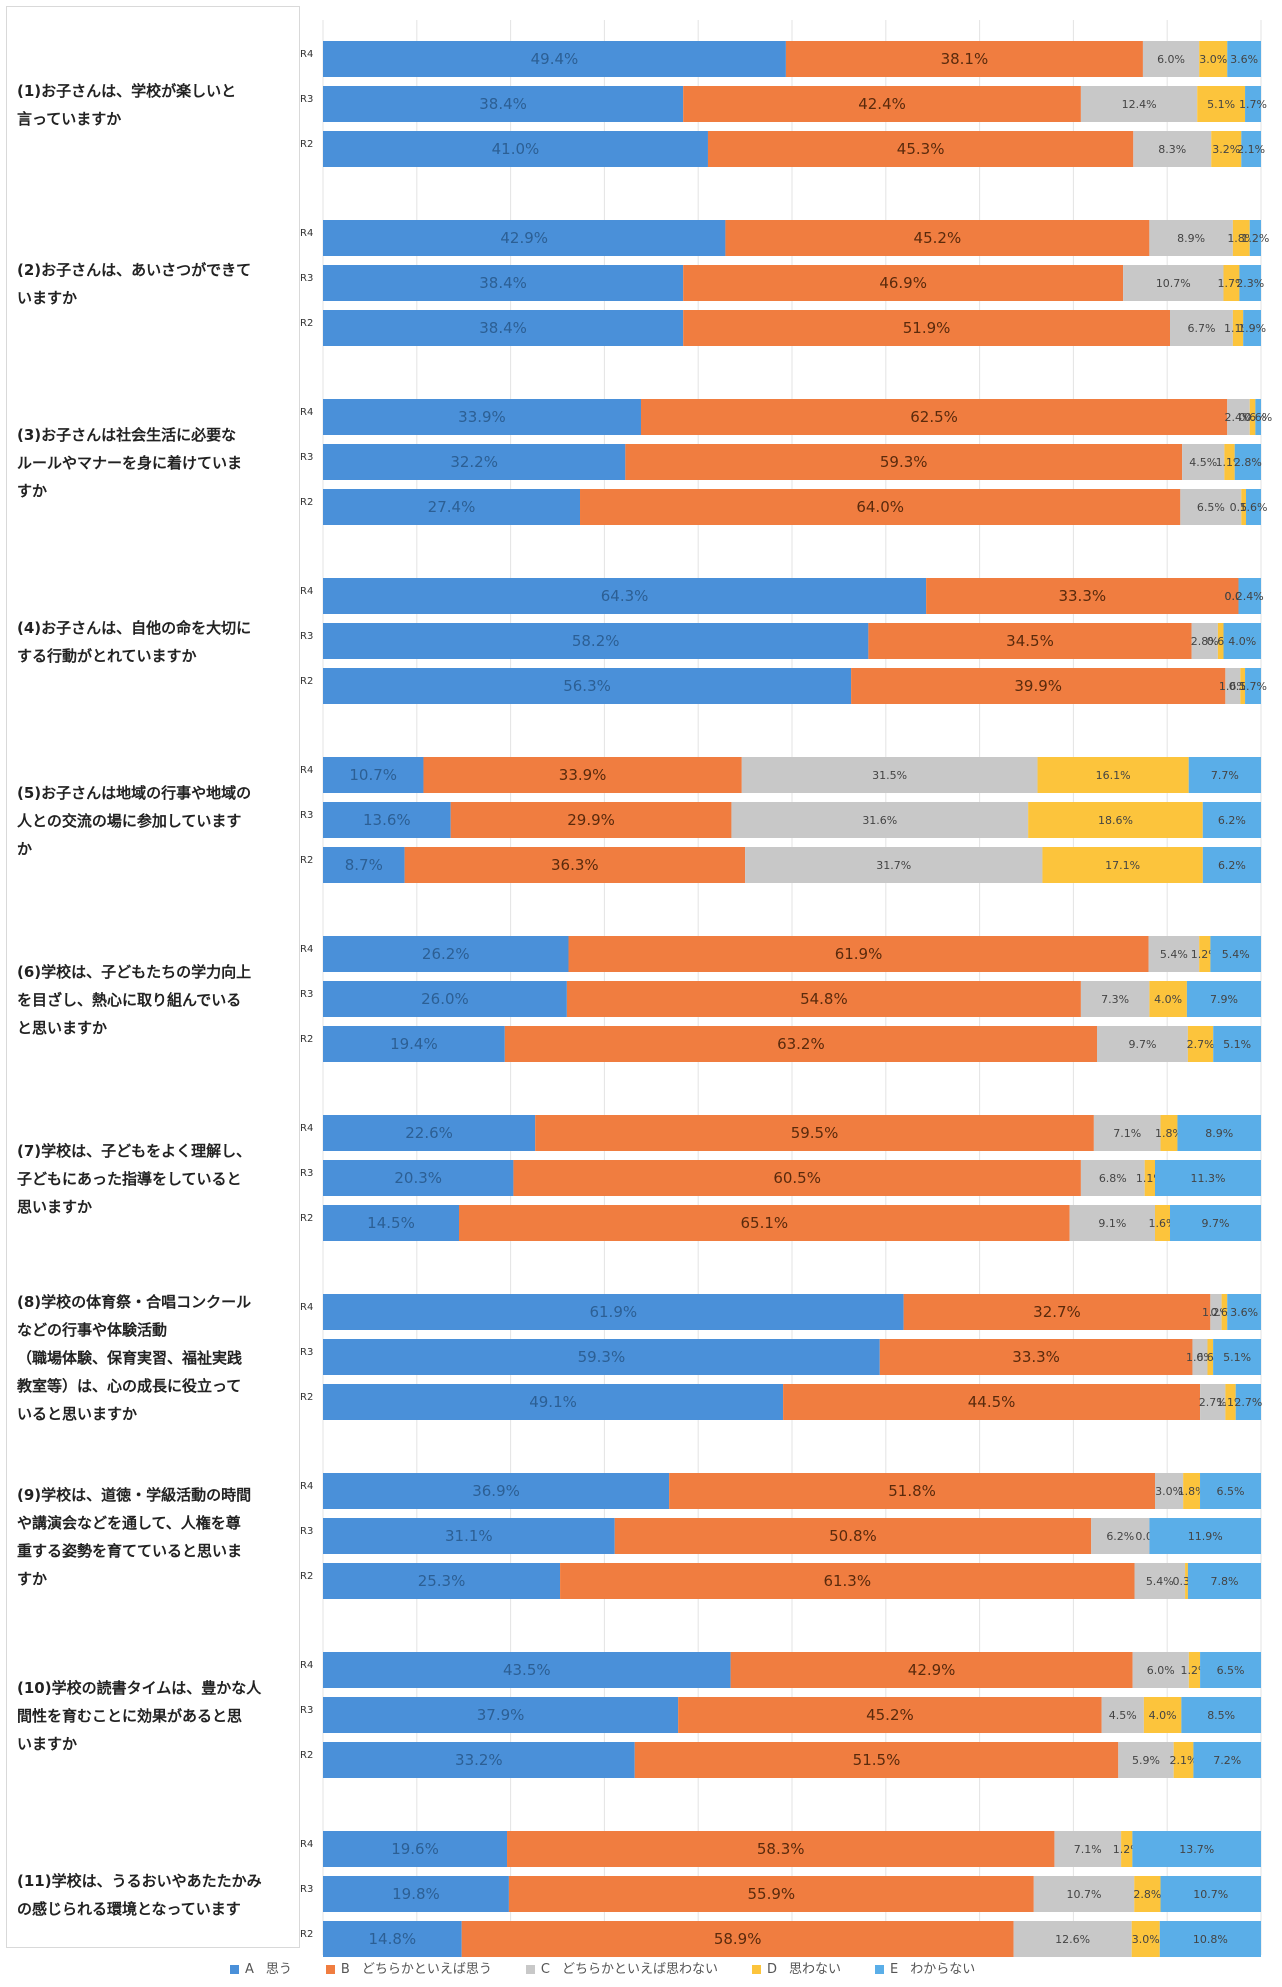 This screenshot has height=1987, width=1282. What do you see at coordinates (781, 1849) in the screenshot?
I see `data-label: 58.3%` at bounding box center [781, 1849].